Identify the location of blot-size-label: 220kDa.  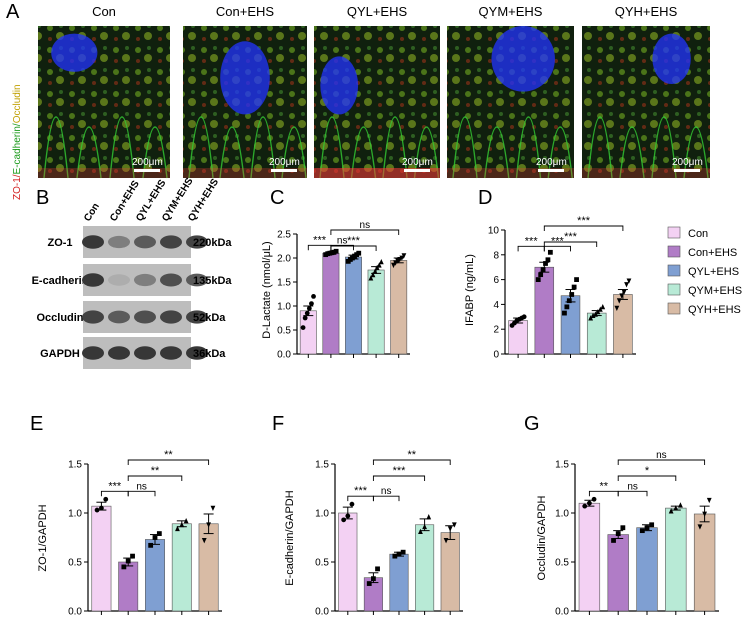
(212, 243).